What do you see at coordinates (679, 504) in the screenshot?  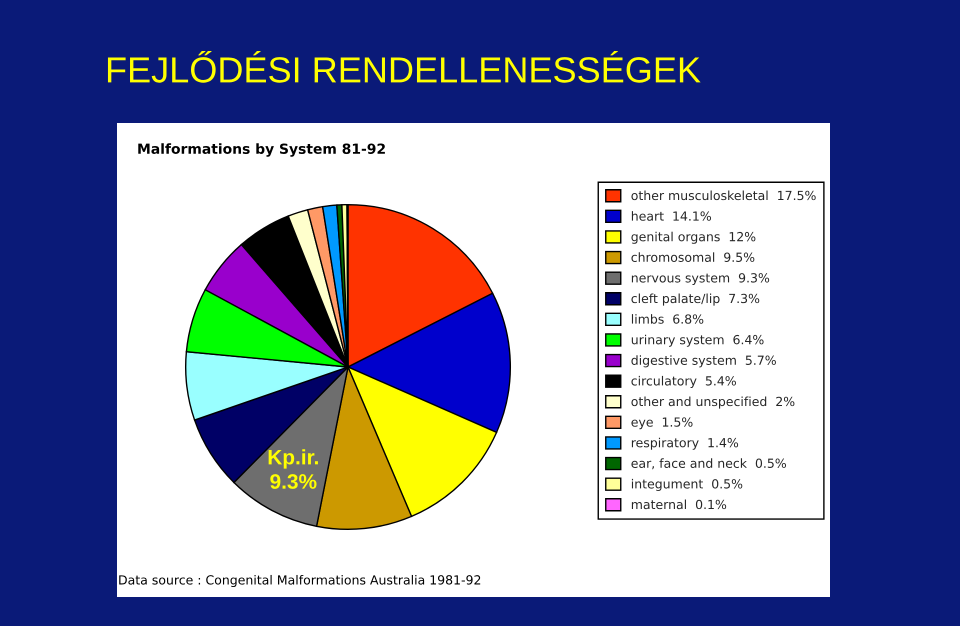 I see `legend-label: maternal 0.1%` at bounding box center [679, 504].